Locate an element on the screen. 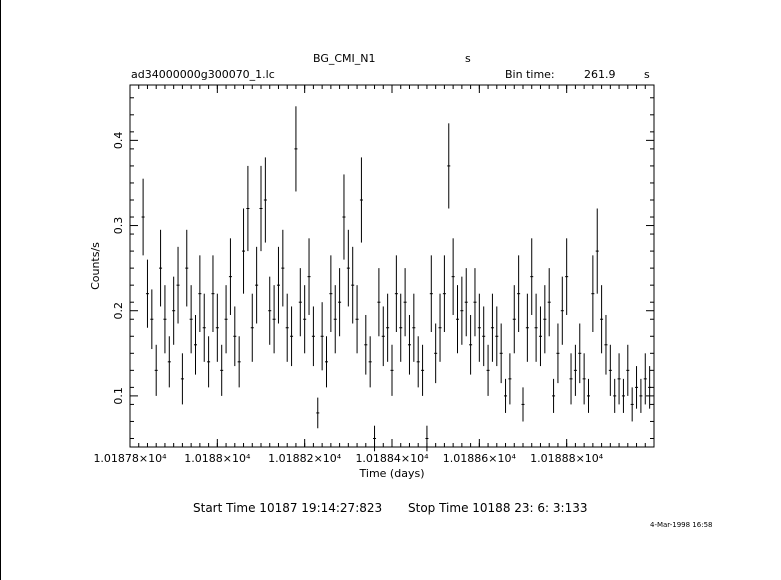 The width and height of the screenshot is (781, 580). x-tick-label: 1.01882×10⁴ is located at coordinates (305, 458).